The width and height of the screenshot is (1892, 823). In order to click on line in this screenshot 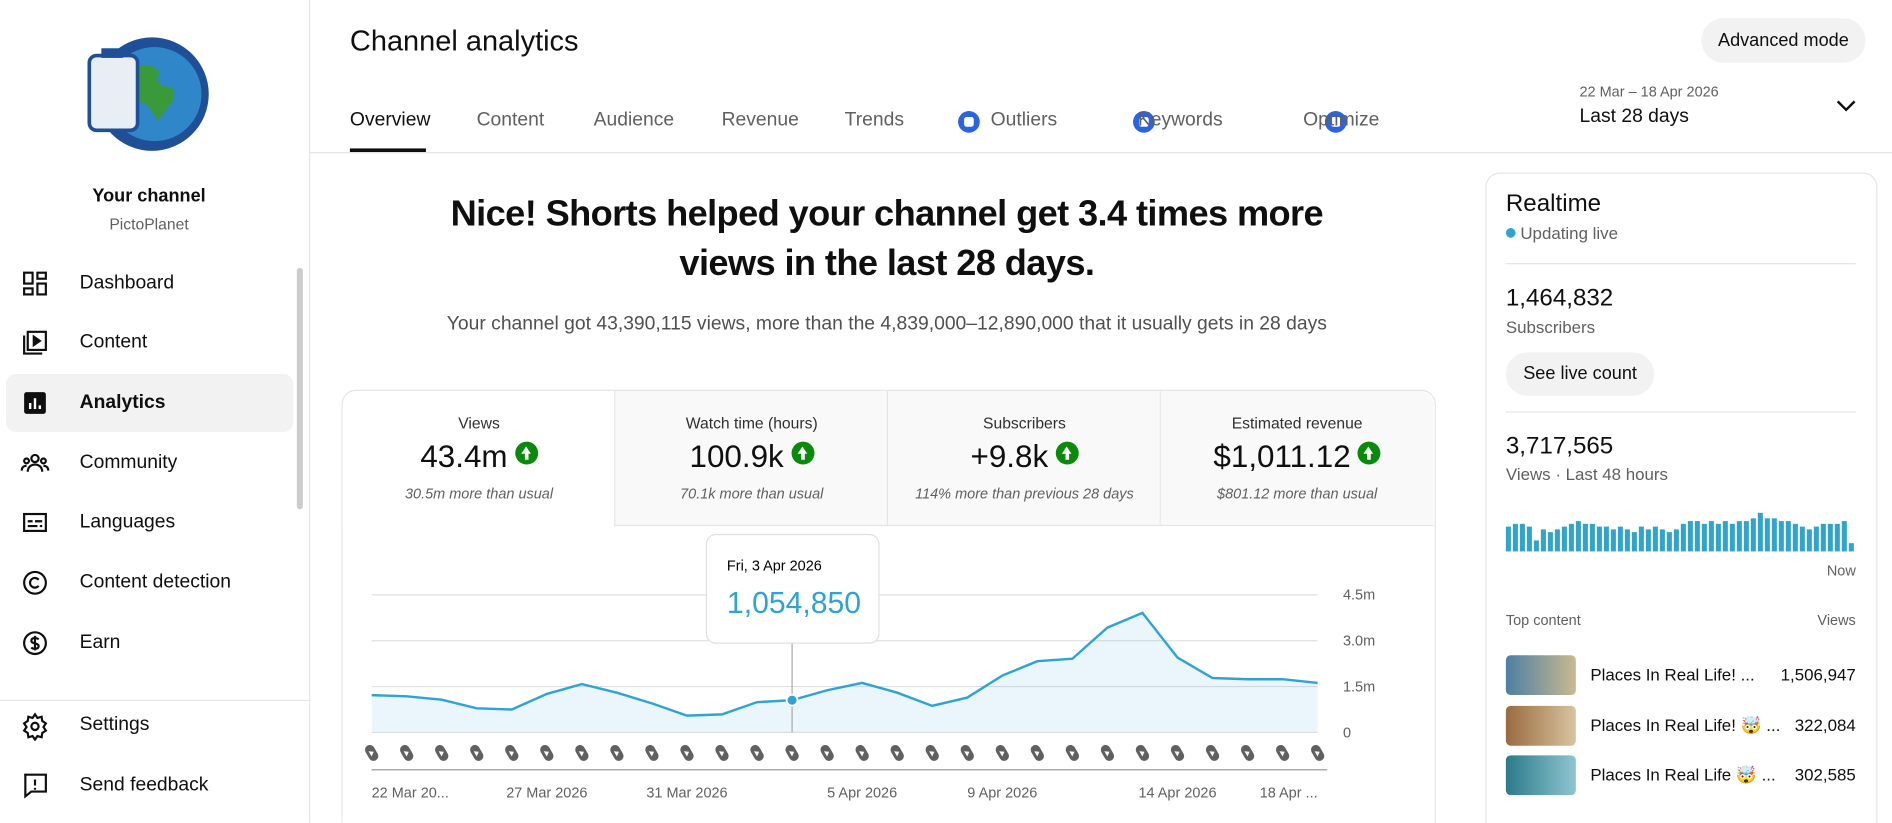, I will do `click(844, 664)`.